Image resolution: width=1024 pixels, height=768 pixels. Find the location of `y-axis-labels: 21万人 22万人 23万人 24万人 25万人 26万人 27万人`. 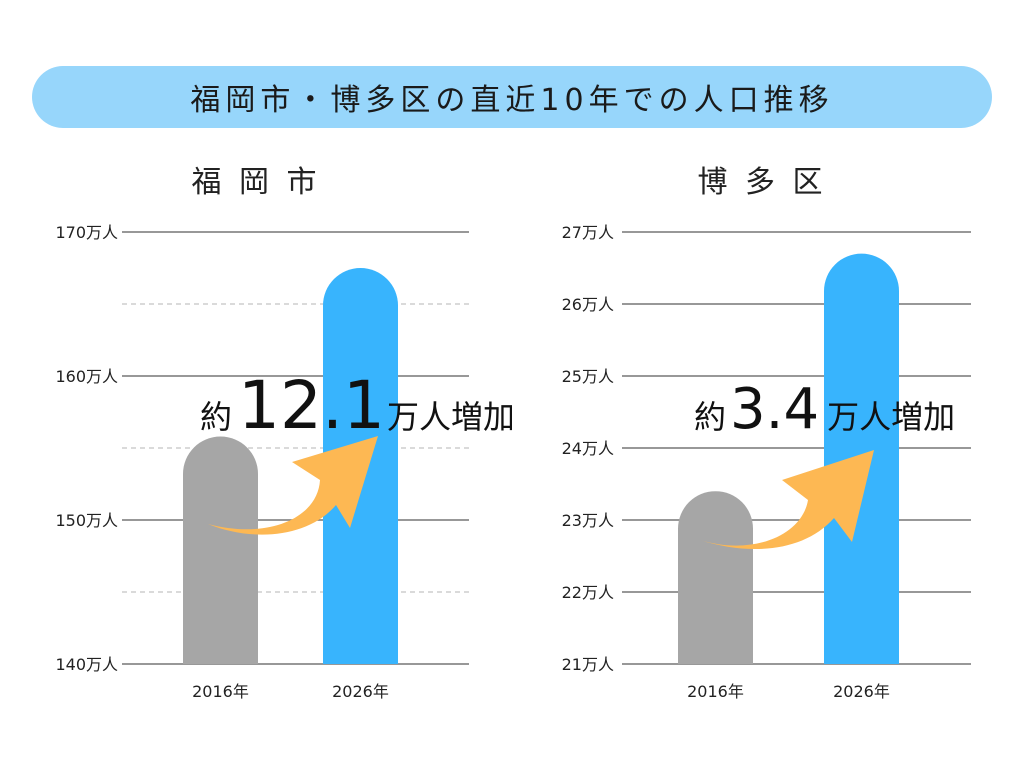

y-axis-labels: 21万人 22万人 23万人 24万人 25万人 26万人 27万人 is located at coordinates (588, 448).